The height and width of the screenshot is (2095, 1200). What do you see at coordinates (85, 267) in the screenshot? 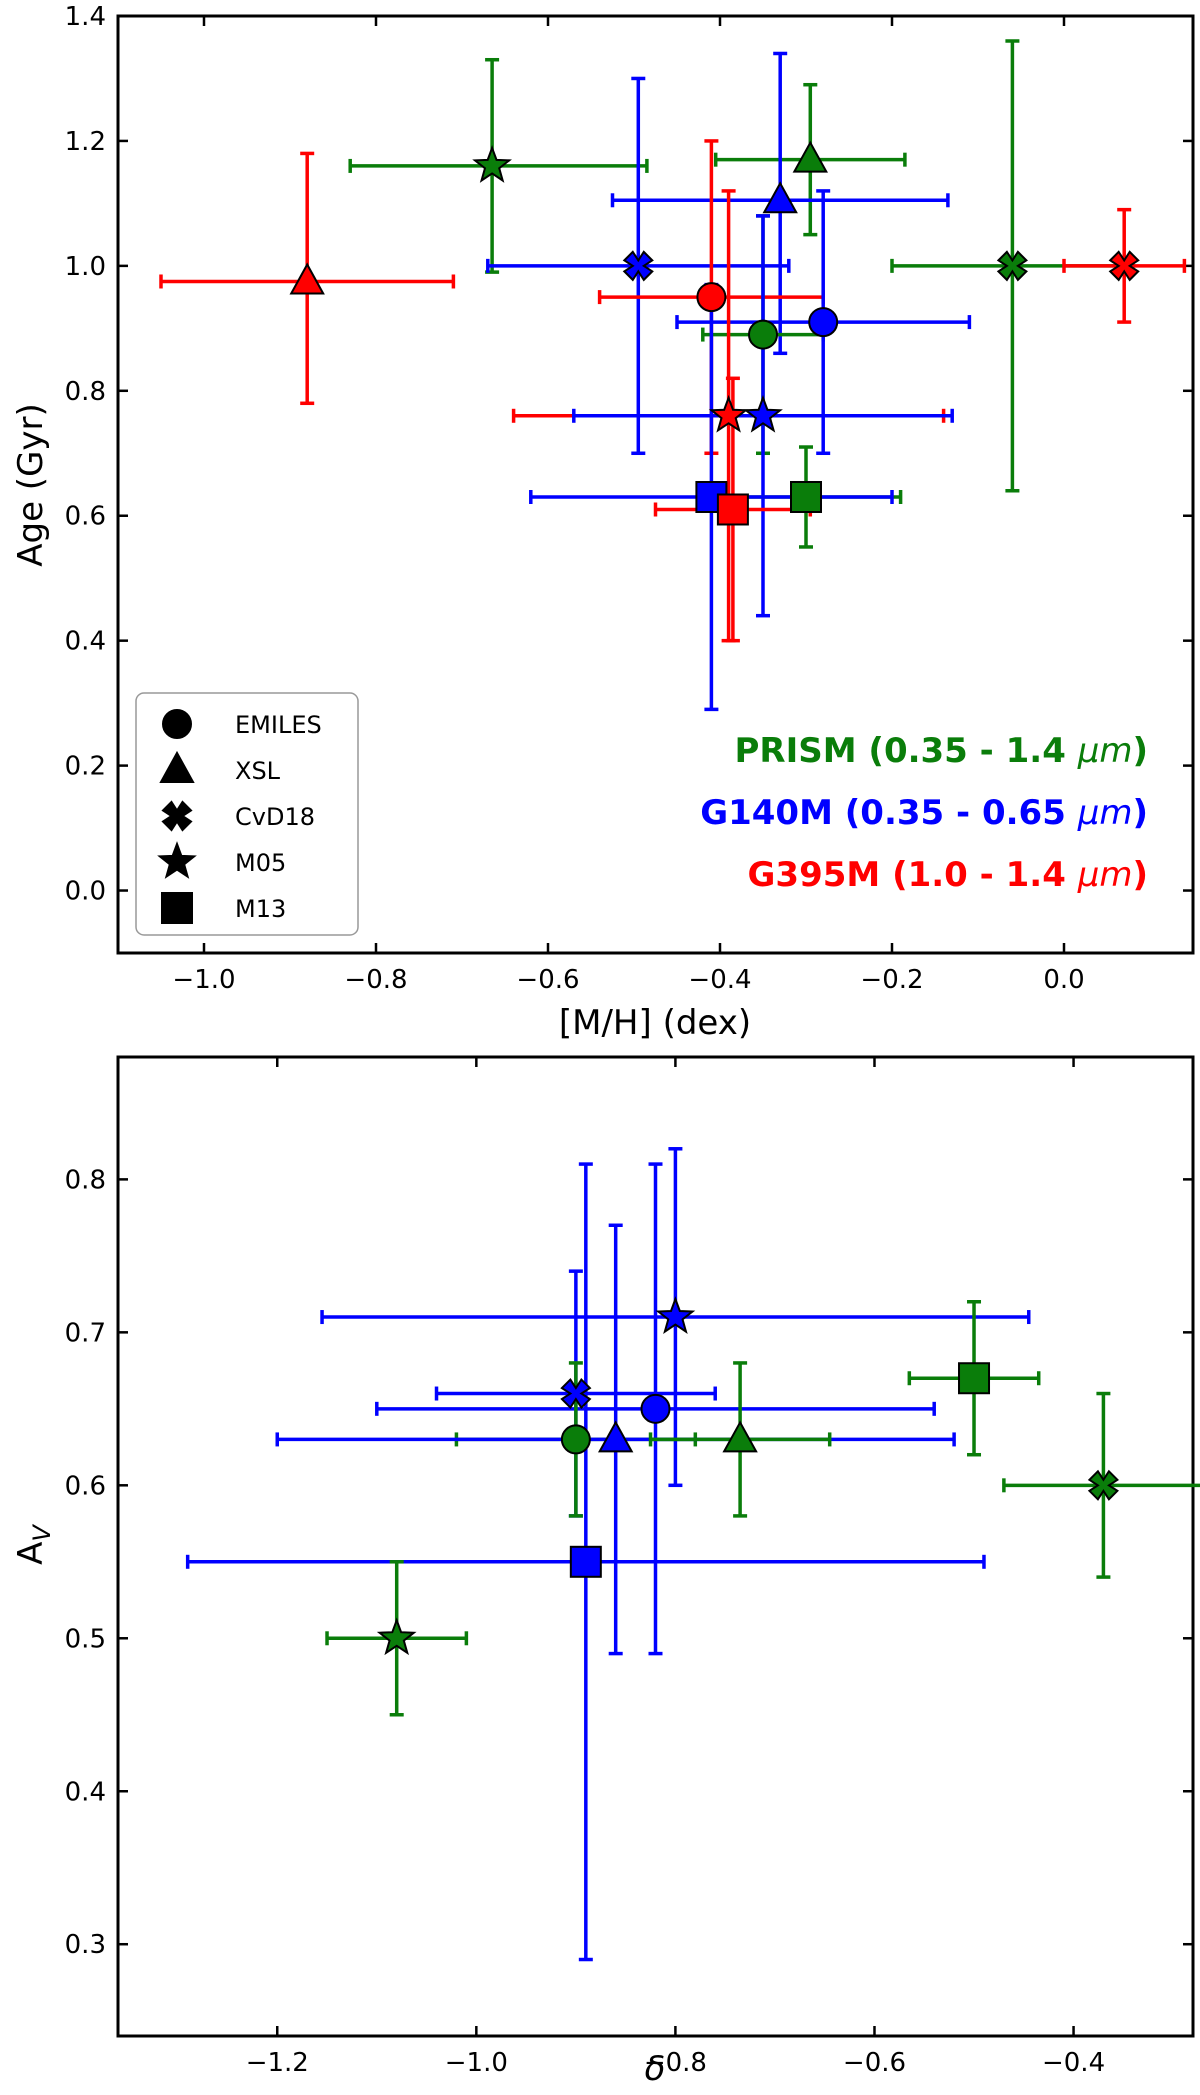
I see `y-tick-label: 1.0` at bounding box center [85, 267].